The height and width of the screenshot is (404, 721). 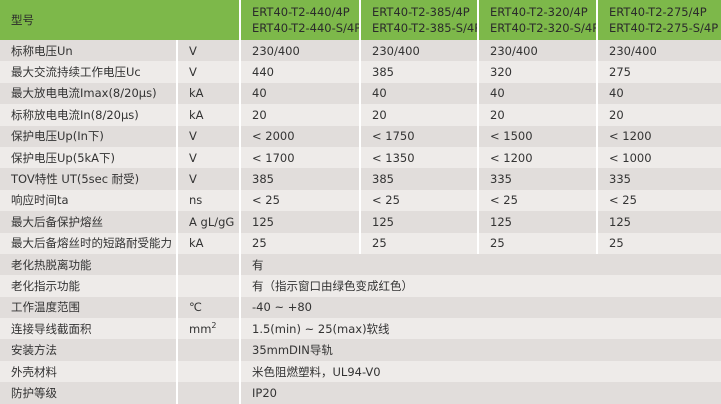 I want to click on param-name: 标称放电电流In(8/20μs), so click(x=88, y=115).